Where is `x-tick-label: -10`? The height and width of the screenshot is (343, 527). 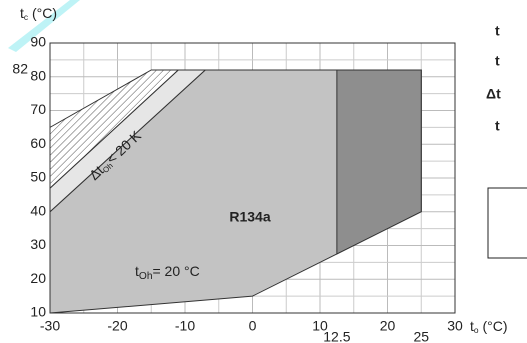
x-tick-label: -10 is located at coordinates (185, 326).